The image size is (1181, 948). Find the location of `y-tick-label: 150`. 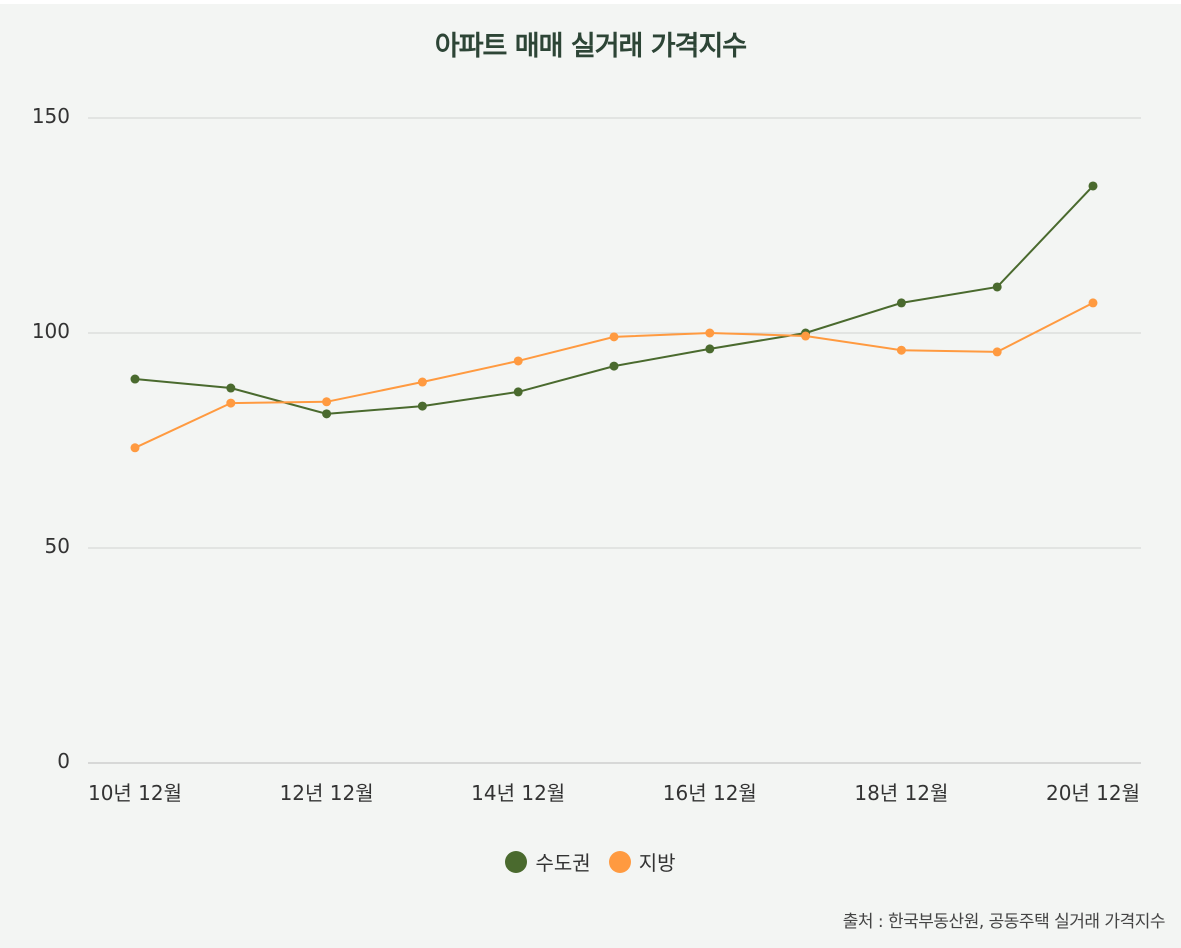

y-tick-label: 150 is located at coordinates (51, 116).